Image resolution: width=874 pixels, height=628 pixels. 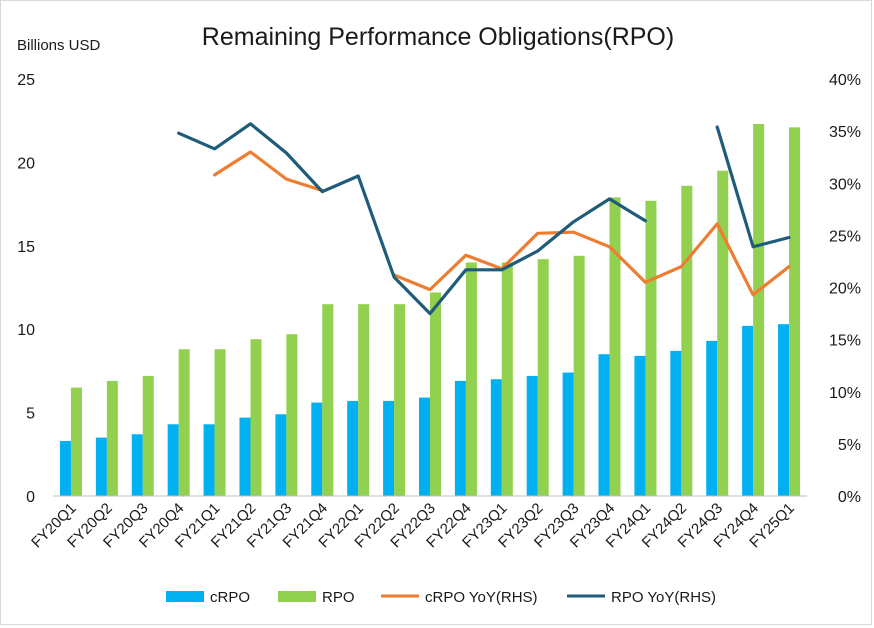 What do you see at coordinates (338, 597) in the screenshot?
I see `legend-label-rpo: RPO` at bounding box center [338, 597].